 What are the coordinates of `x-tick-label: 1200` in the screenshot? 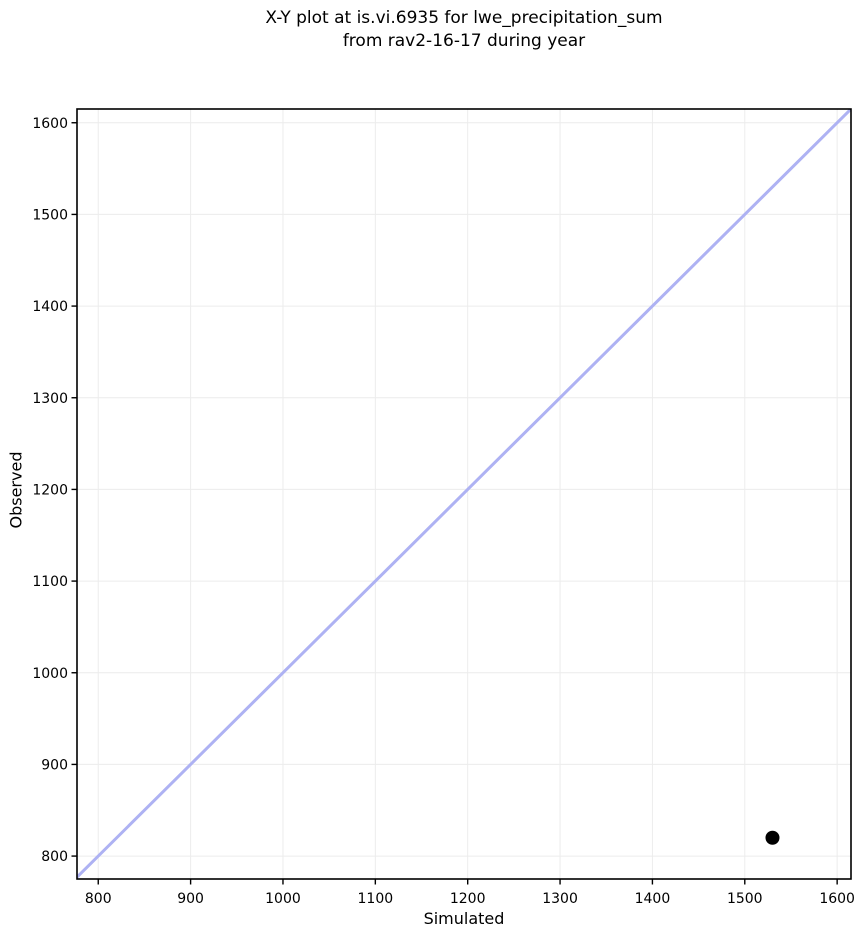 It's located at (468, 899).